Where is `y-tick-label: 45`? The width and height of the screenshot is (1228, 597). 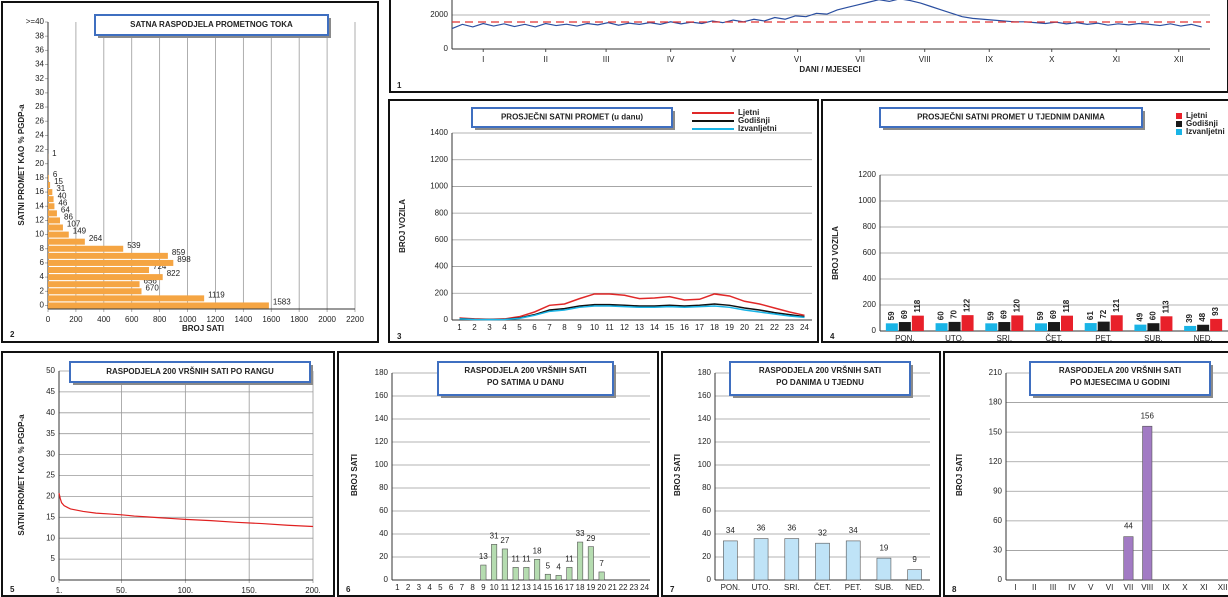 y-tick-label: 45 is located at coordinates (50, 391).